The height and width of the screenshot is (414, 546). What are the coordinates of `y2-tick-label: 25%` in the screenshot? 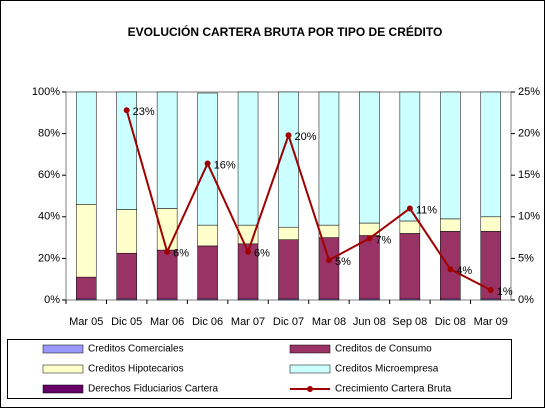 It's located at (529, 92).